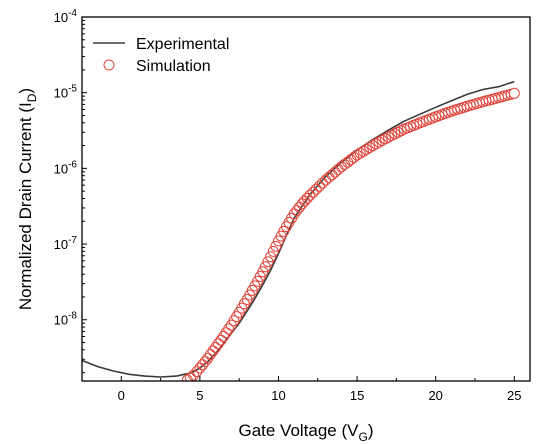  I want to click on y-tick-label: 10⁻⁸, so click(66, 319).